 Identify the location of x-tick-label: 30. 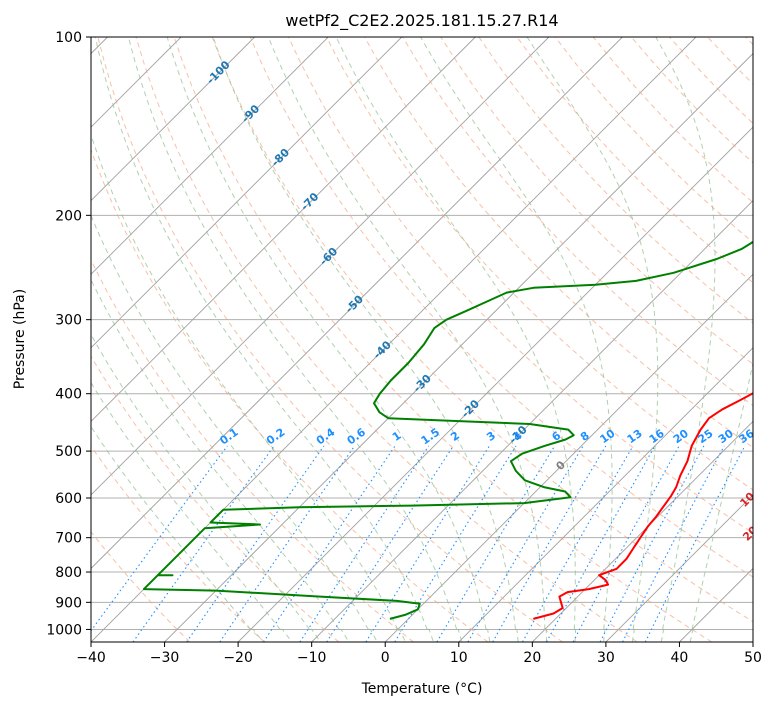
(606, 658).